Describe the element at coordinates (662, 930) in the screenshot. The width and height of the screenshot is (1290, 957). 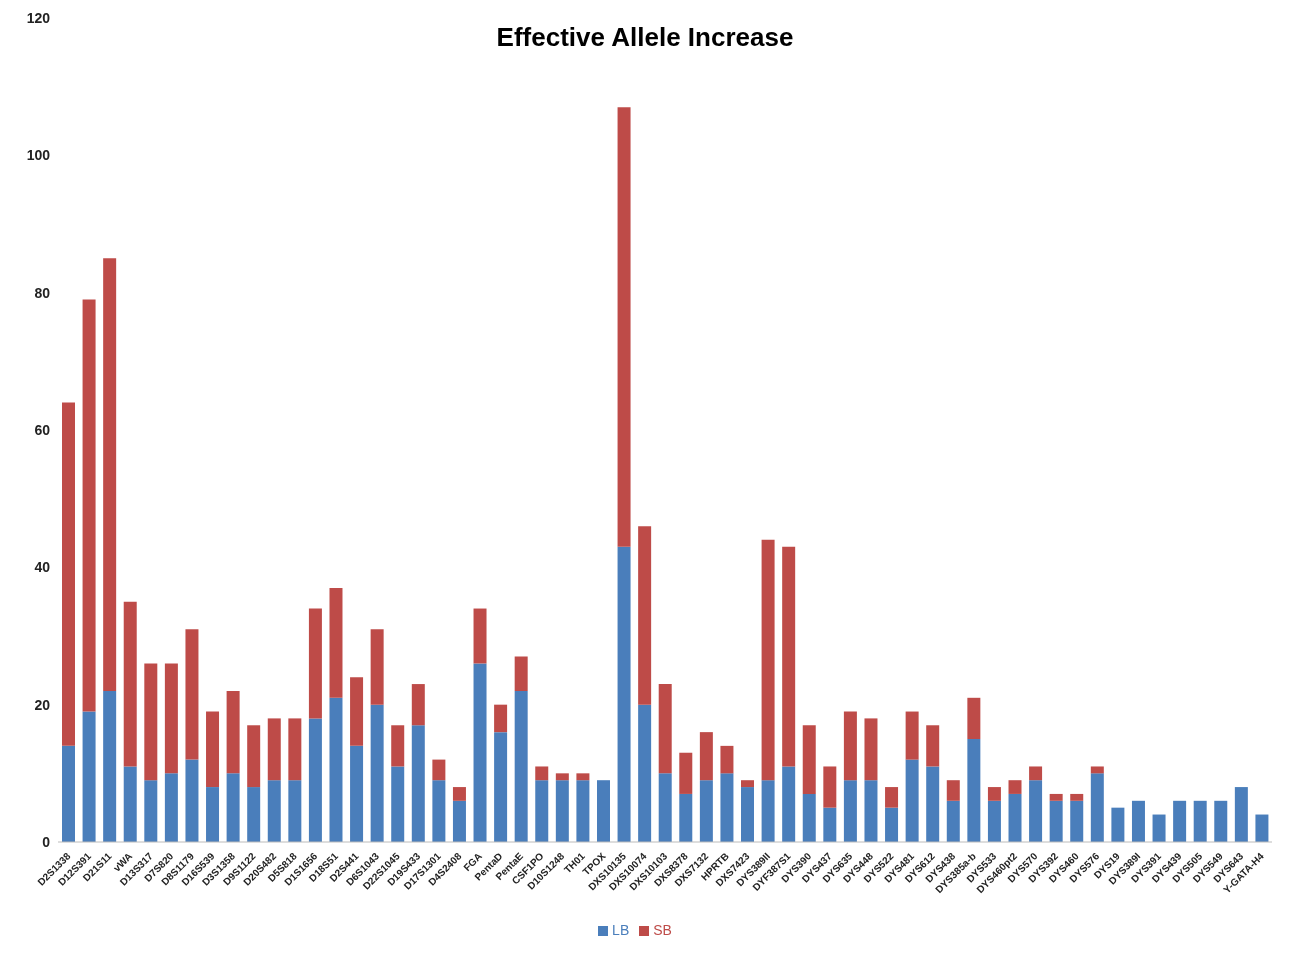
I see `legend-label: SB` at that location.